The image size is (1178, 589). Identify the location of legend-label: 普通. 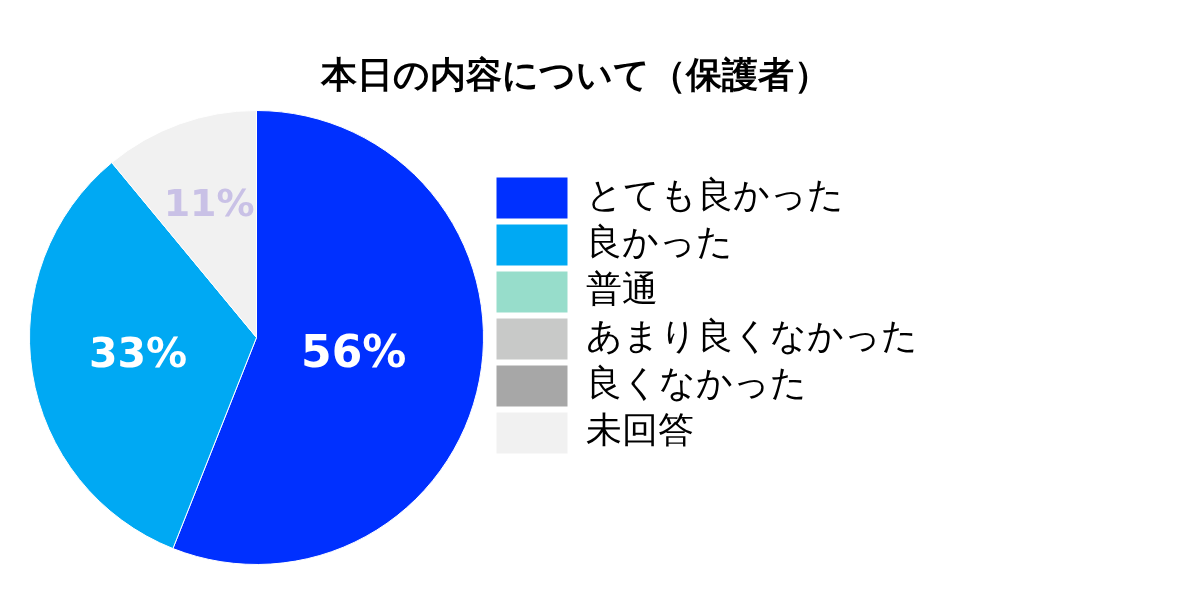
(622, 289).